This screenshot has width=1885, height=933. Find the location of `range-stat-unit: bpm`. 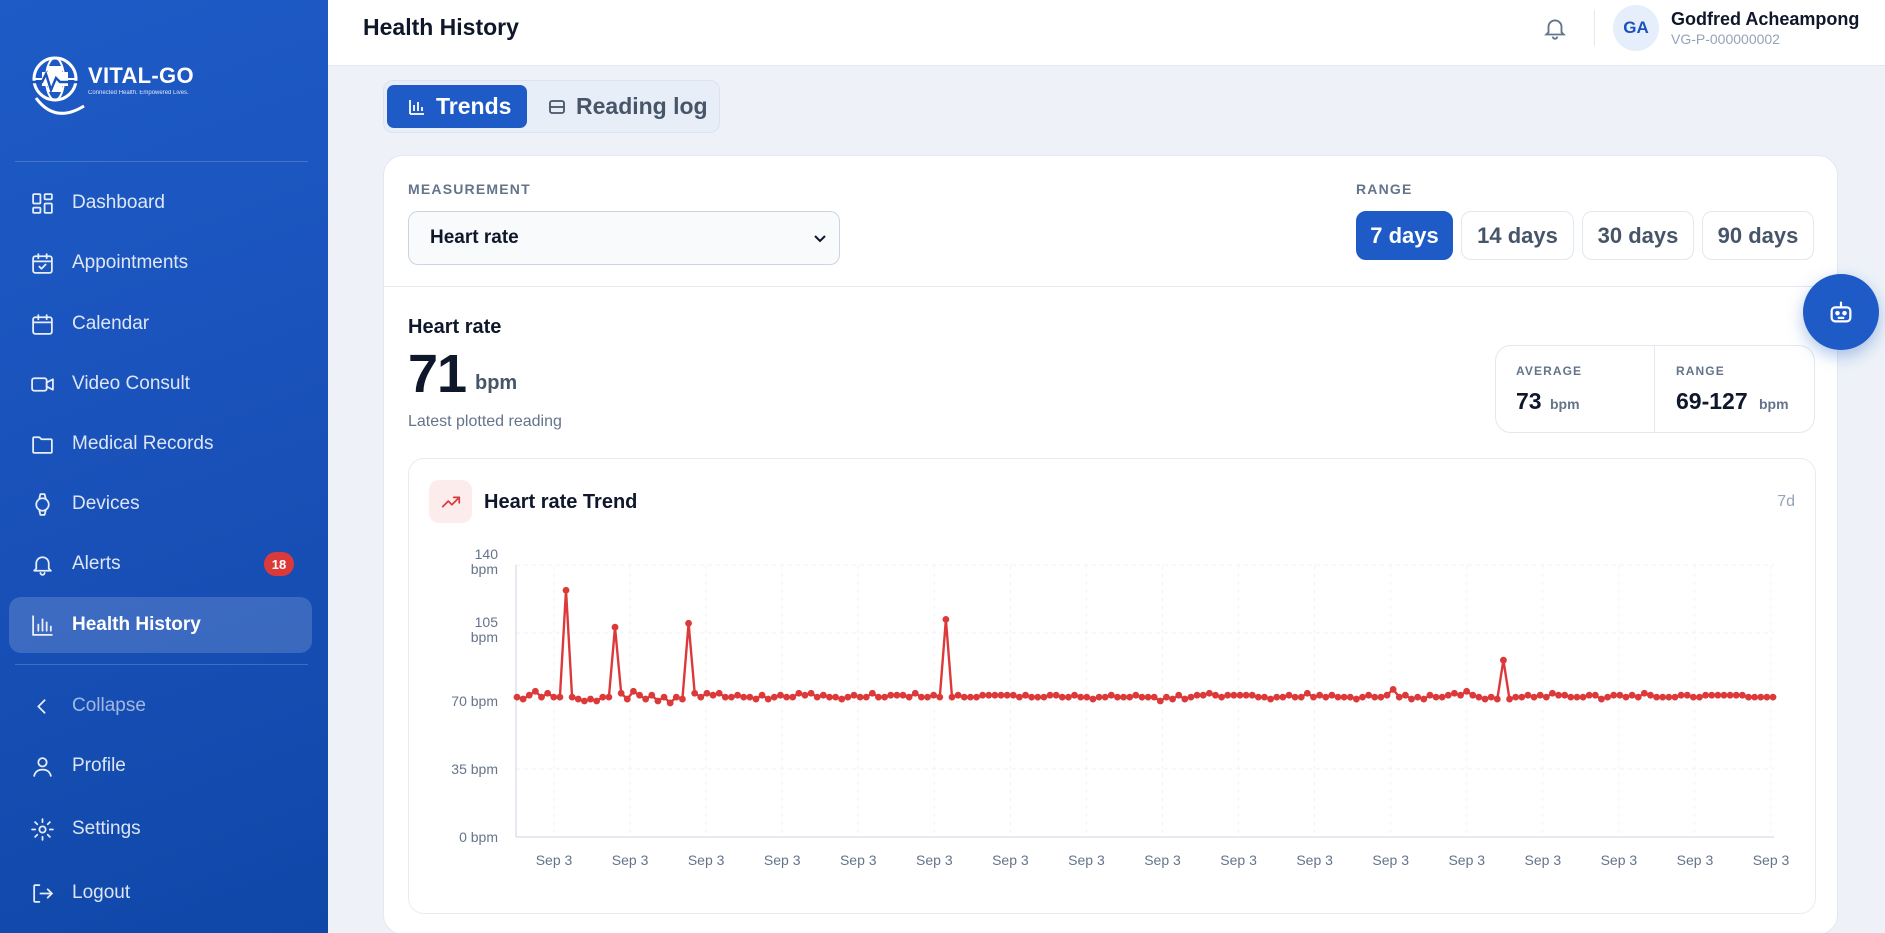

range-stat-unit: bpm is located at coordinates (1774, 404).